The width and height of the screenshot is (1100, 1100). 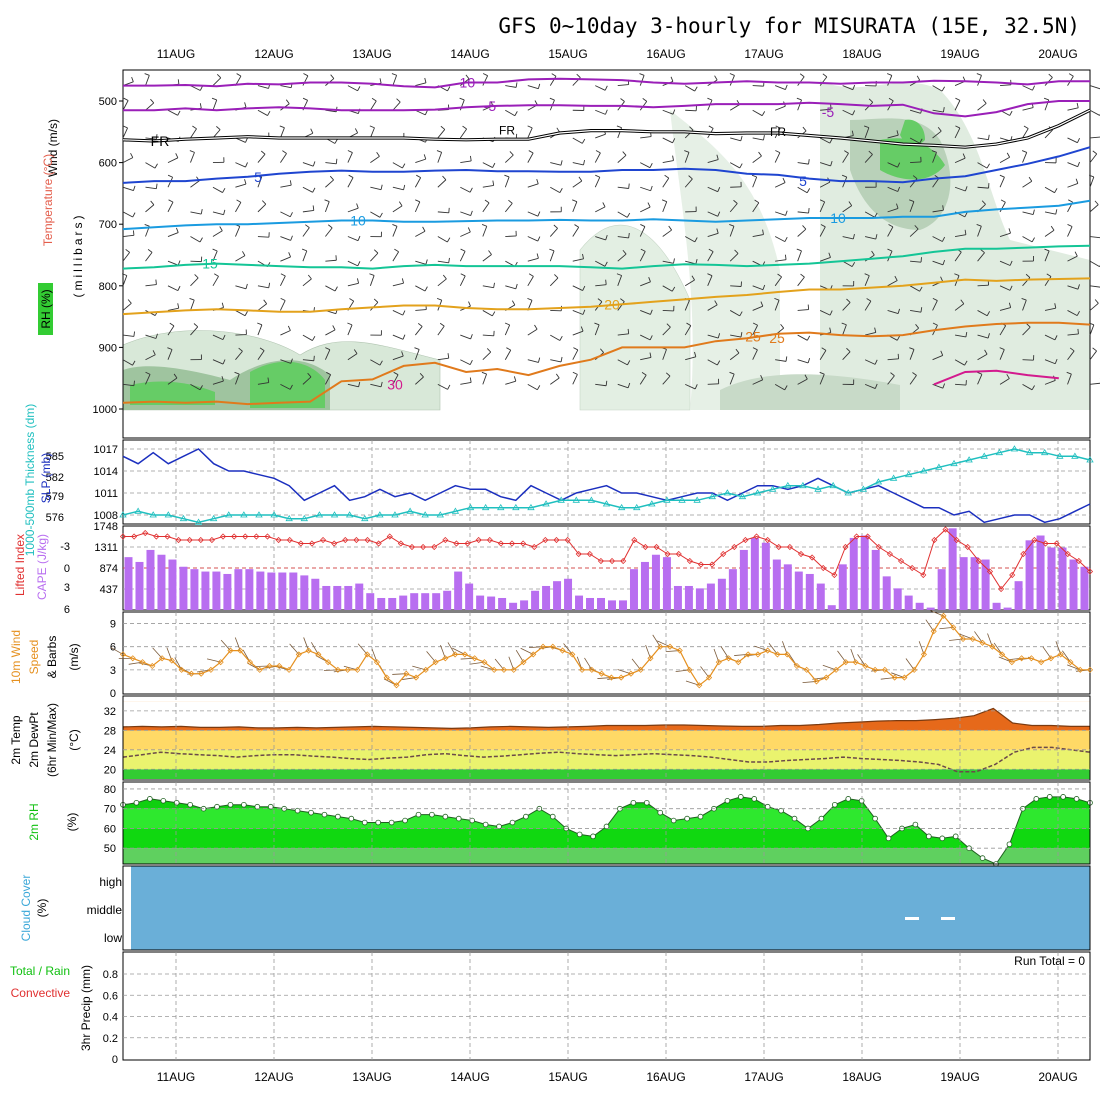 I want to click on slp-line, so click(x=606, y=486).